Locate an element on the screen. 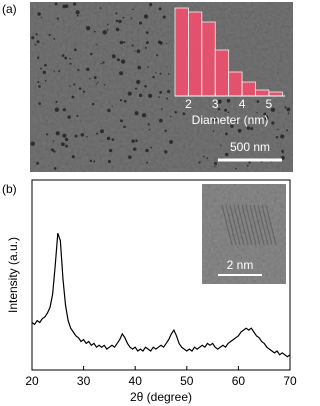 This screenshot has width=320, height=406. scale-bar-label: 500 nm is located at coordinates (250, 147).